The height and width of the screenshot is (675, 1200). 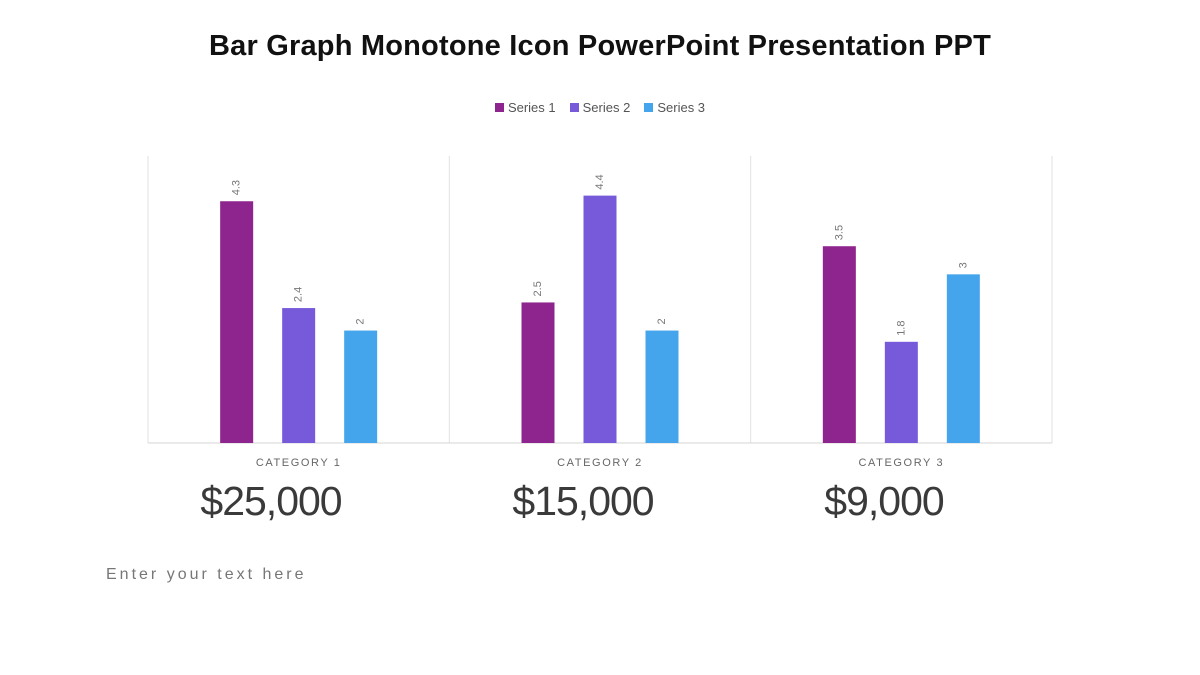 I want to click on legend-item-series-2: Series 2, so click(x=600, y=107).